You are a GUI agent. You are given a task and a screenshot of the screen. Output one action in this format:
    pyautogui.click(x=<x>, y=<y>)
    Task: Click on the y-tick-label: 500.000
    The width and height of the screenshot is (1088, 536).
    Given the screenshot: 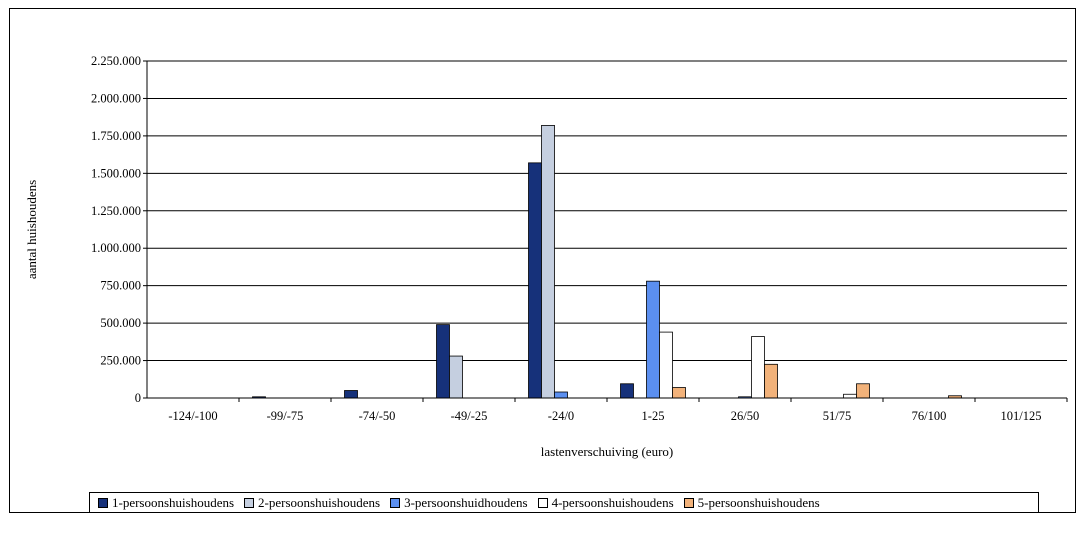 What is the action you would take?
    pyautogui.click(x=120, y=323)
    